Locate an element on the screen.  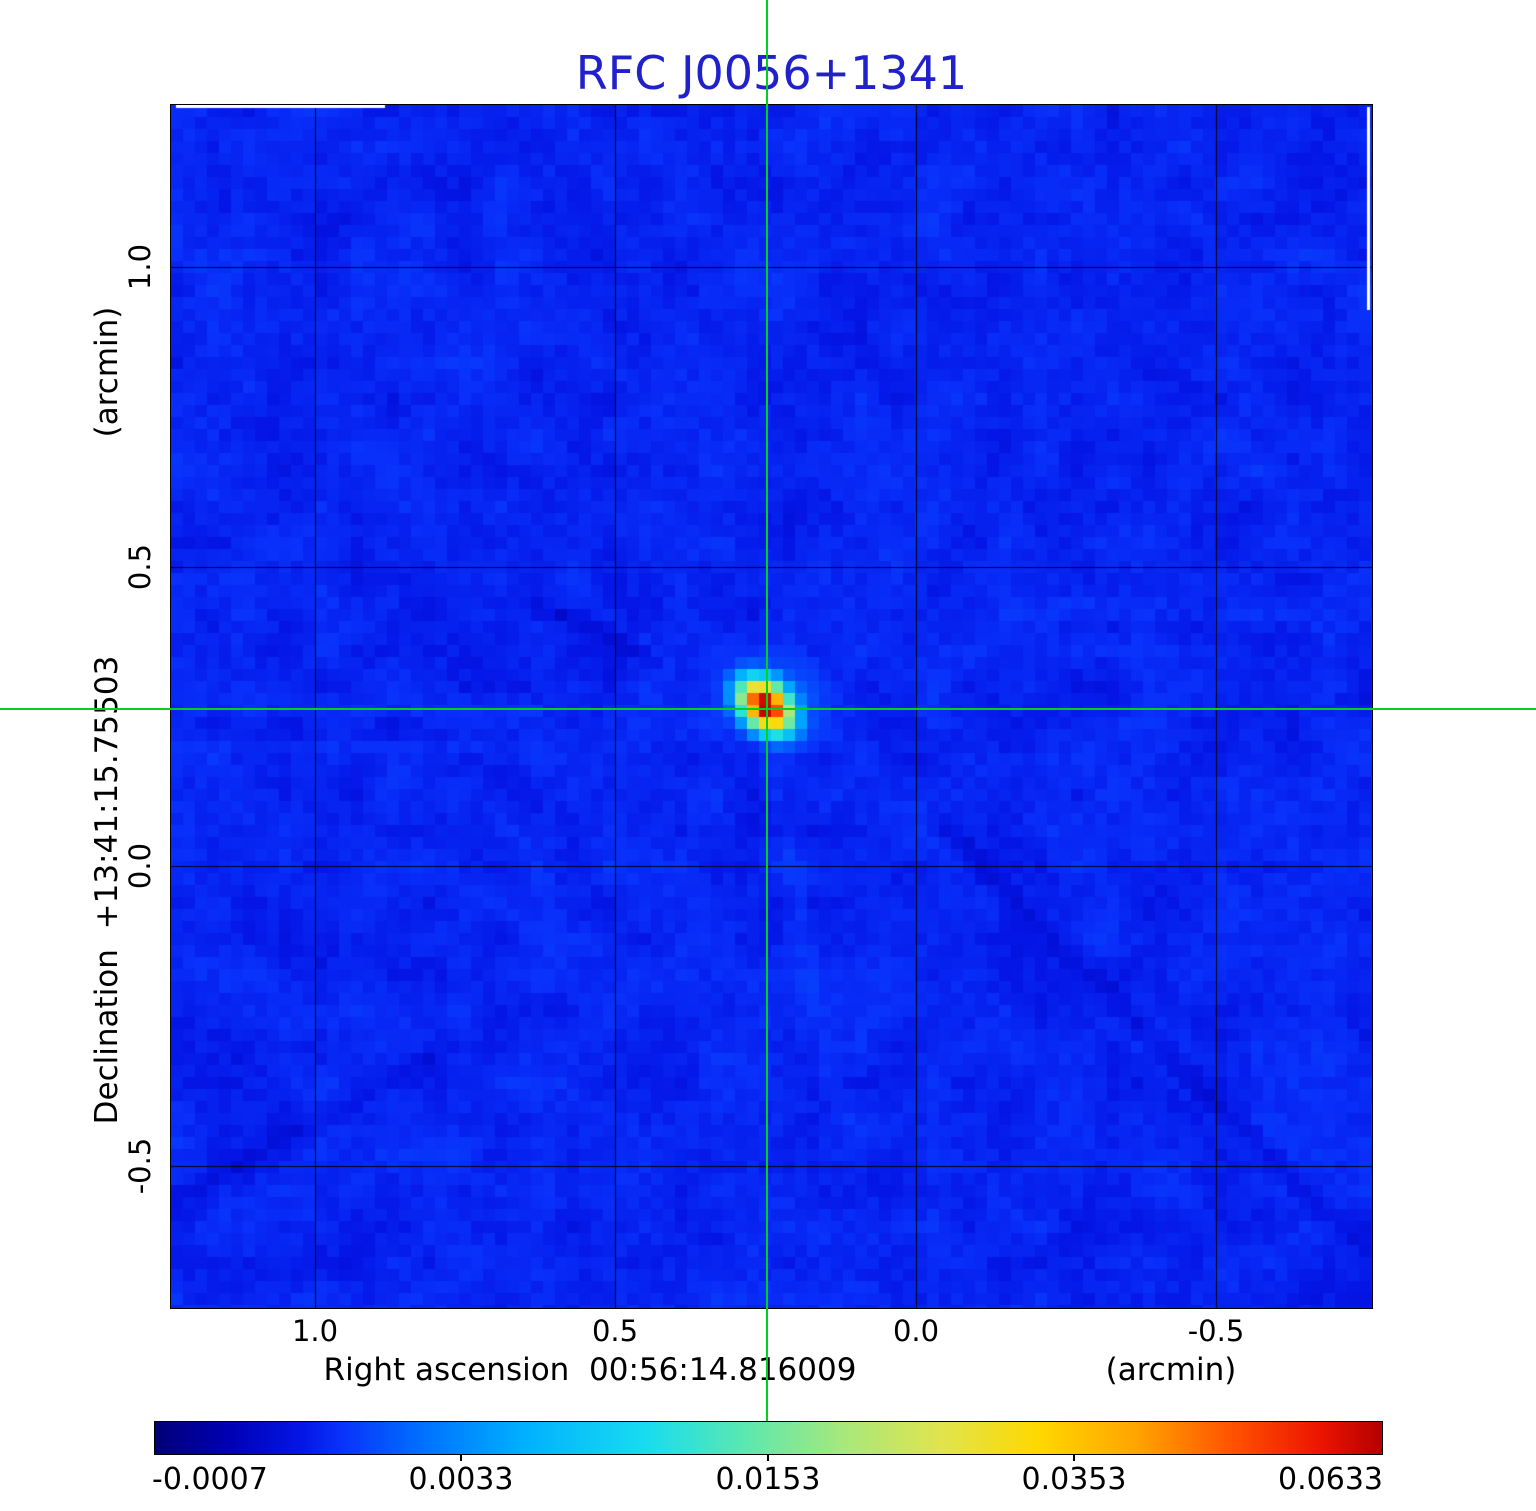
y-tick-label: -0.5 is located at coordinates (140, 1166).